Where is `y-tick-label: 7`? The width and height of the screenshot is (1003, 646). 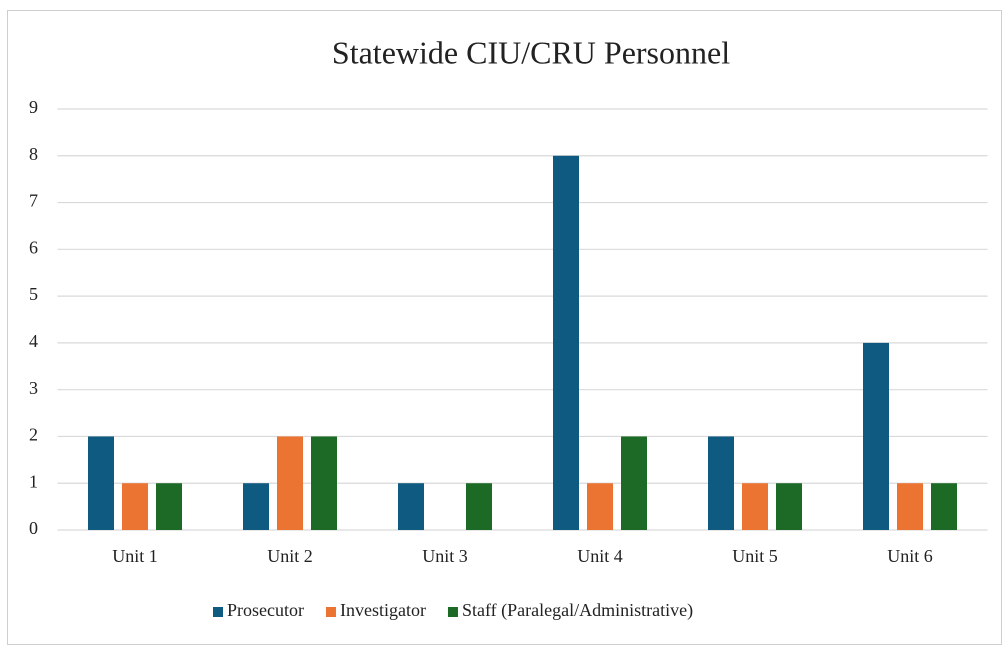
y-tick-label: 7 is located at coordinates (33, 201).